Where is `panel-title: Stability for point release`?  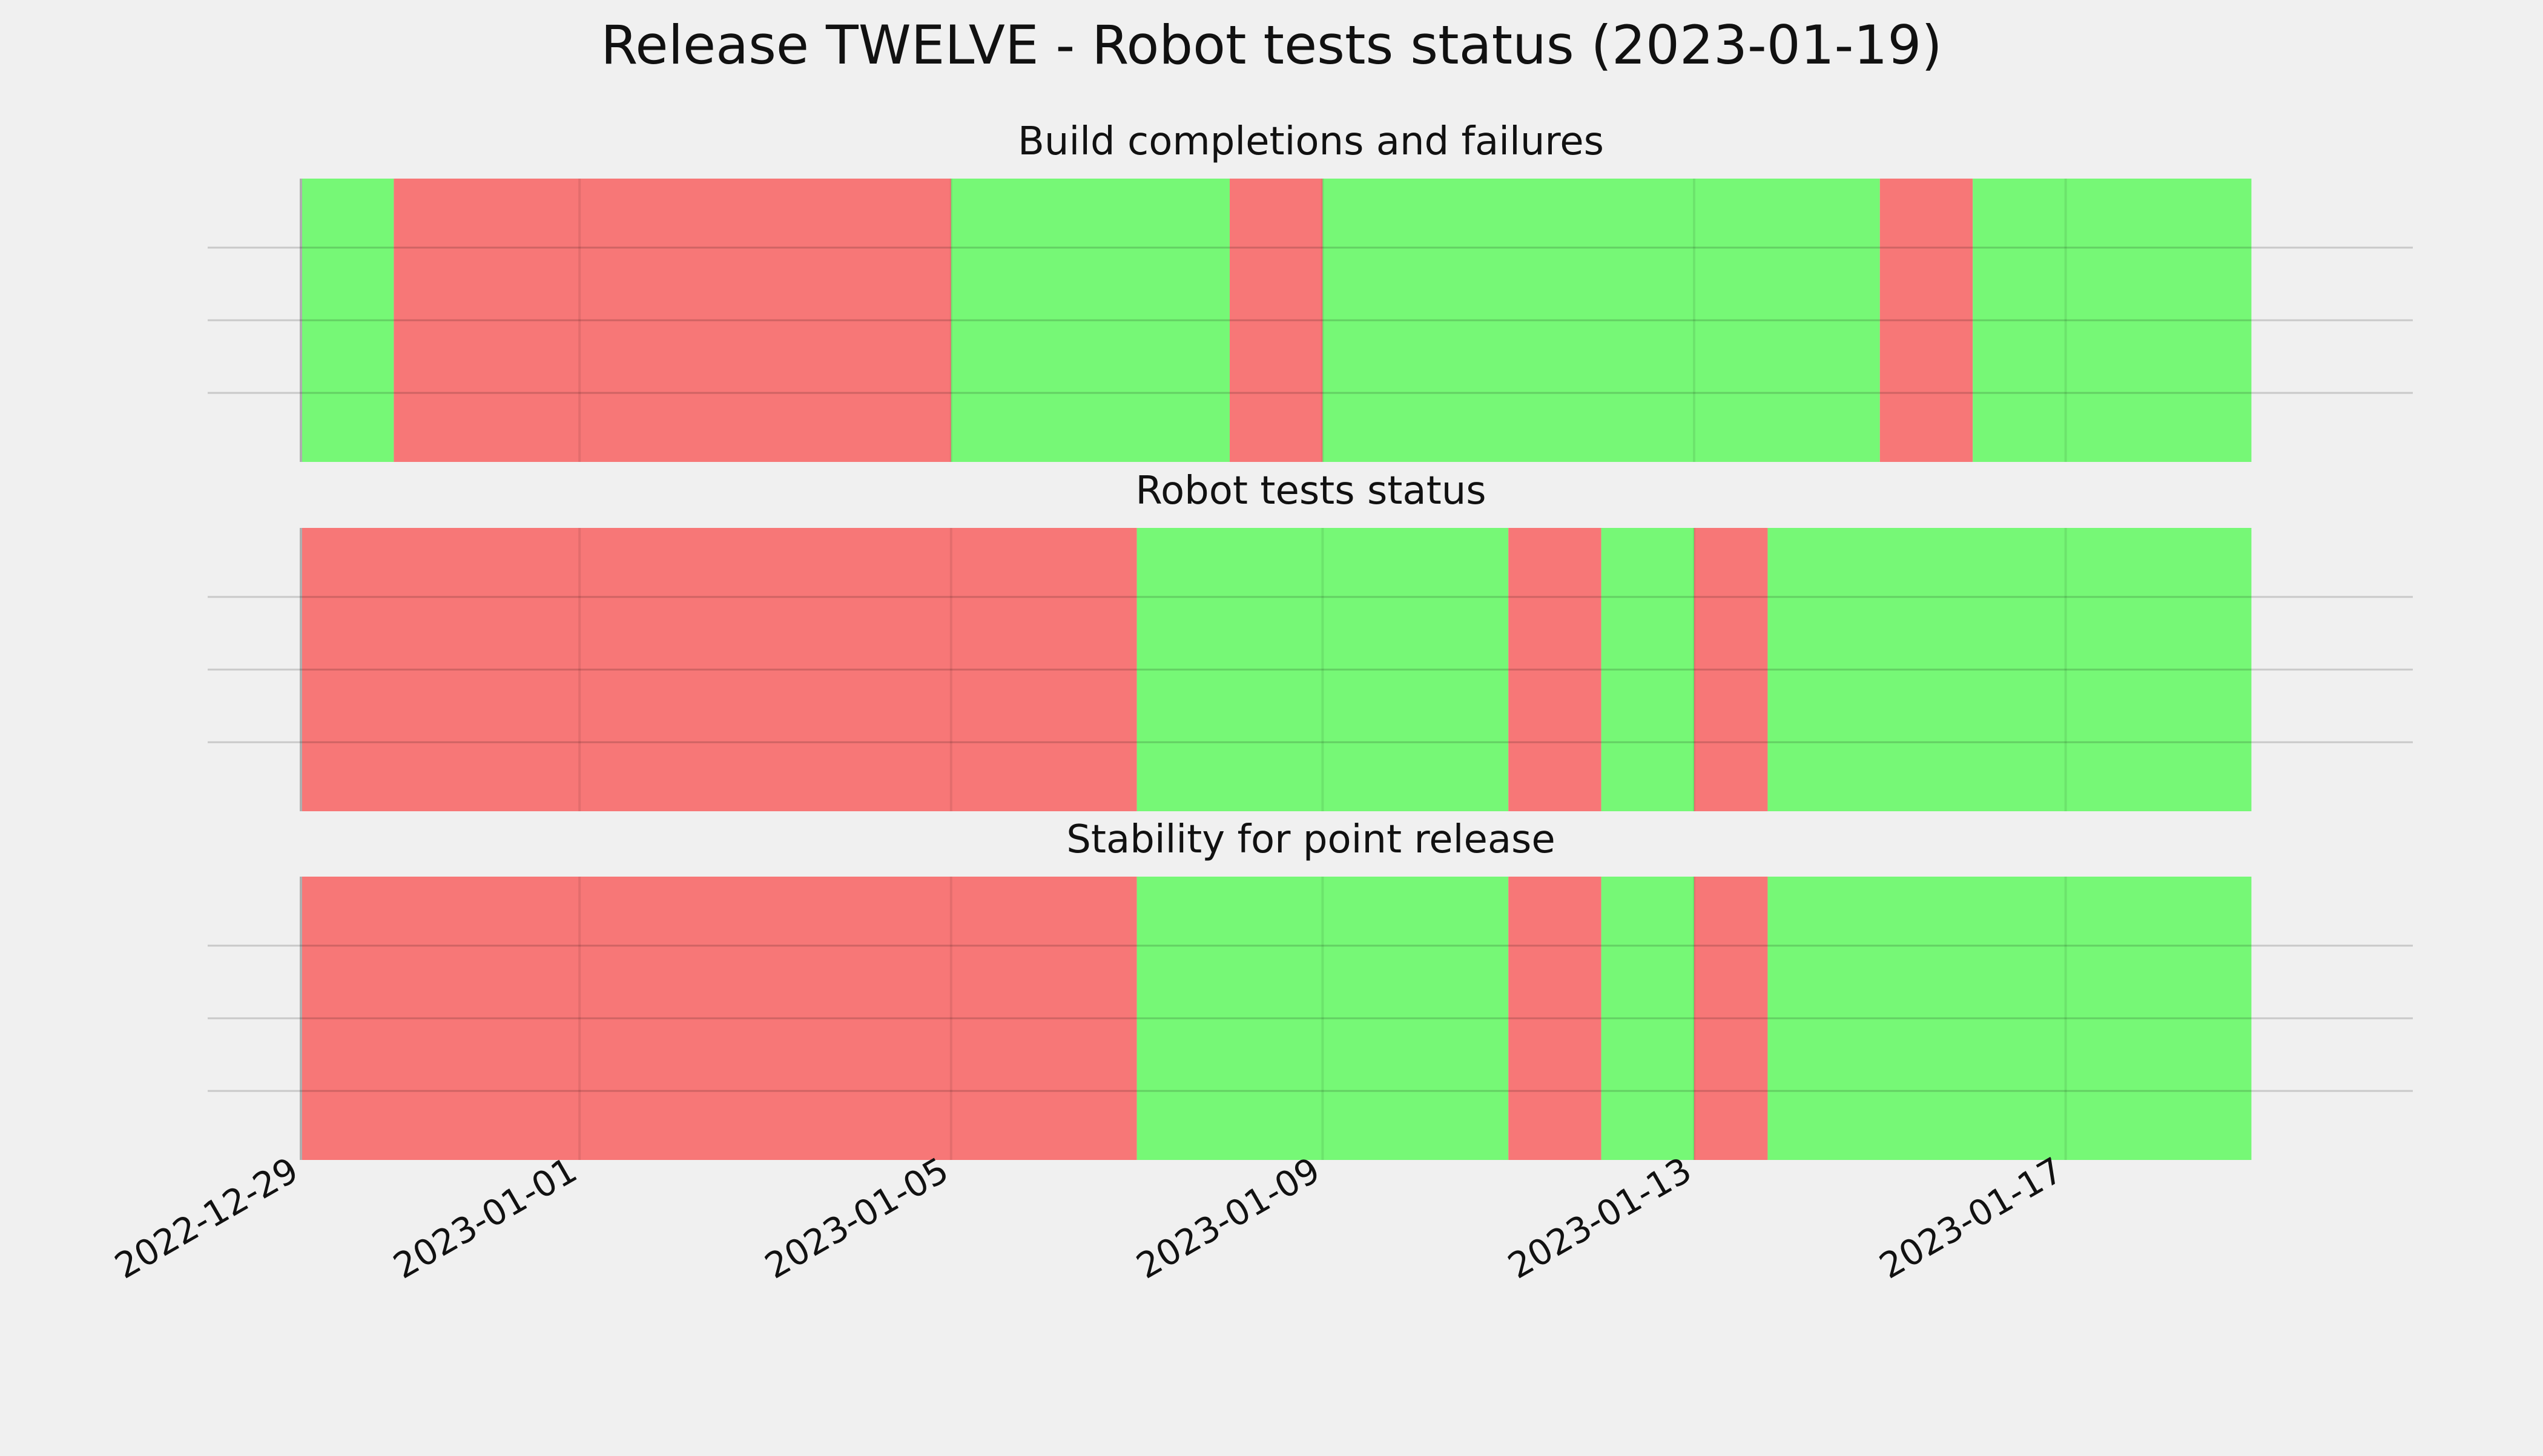
panel-title: Stability for point release is located at coordinates (1311, 839).